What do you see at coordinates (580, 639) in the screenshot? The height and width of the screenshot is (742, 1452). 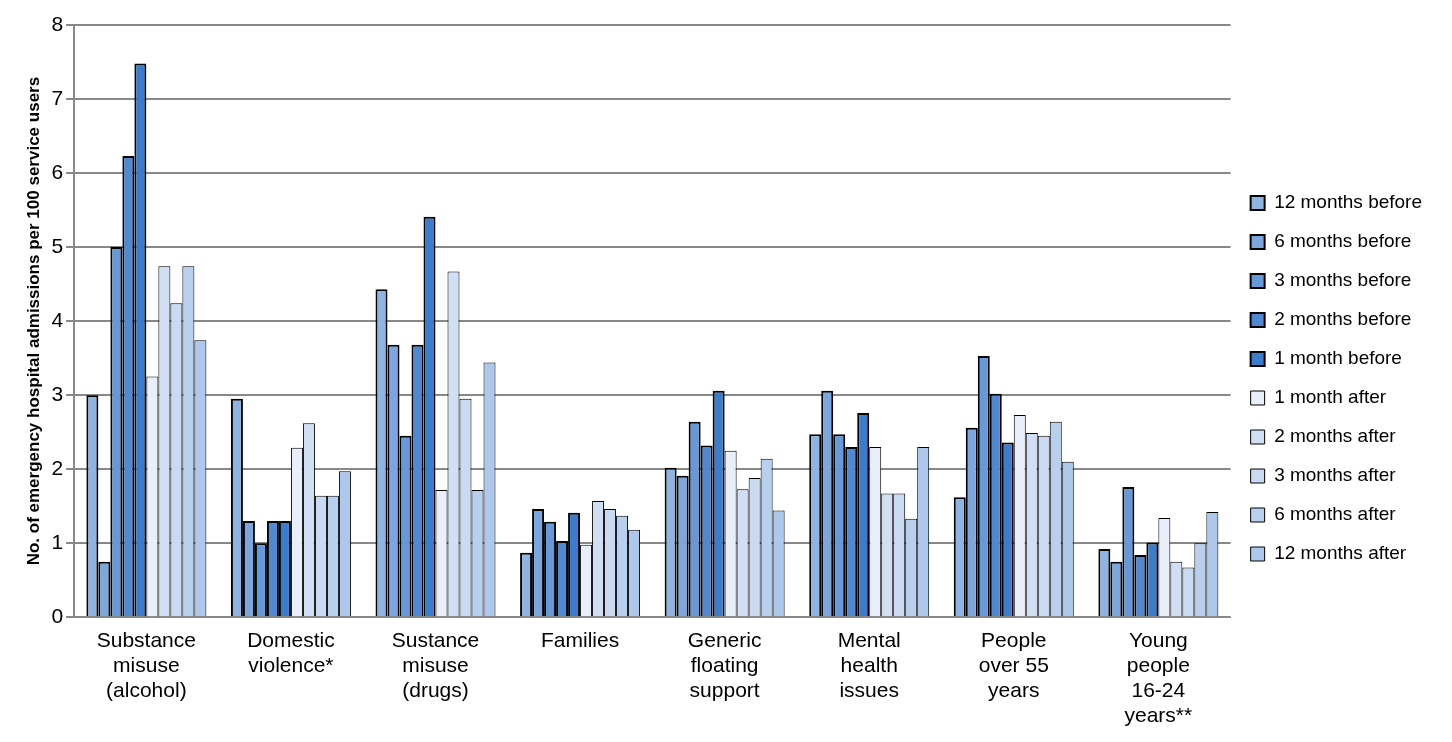 I see `x-tick-label: Families` at bounding box center [580, 639].